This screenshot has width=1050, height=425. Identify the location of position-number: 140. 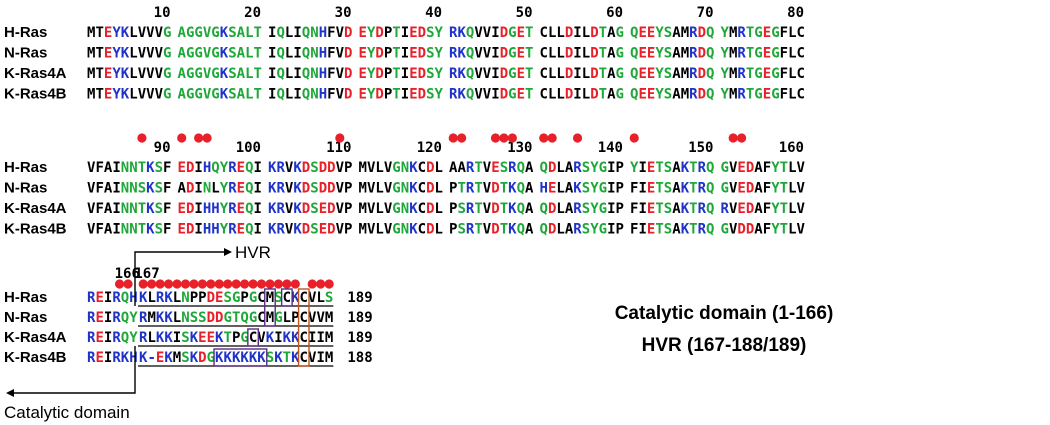
(610, 148).